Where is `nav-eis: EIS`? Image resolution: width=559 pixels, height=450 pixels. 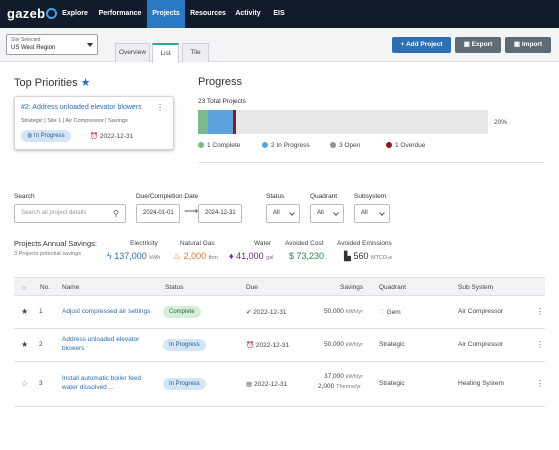
nav-eis: EIS is located at coordinates (279, 13).